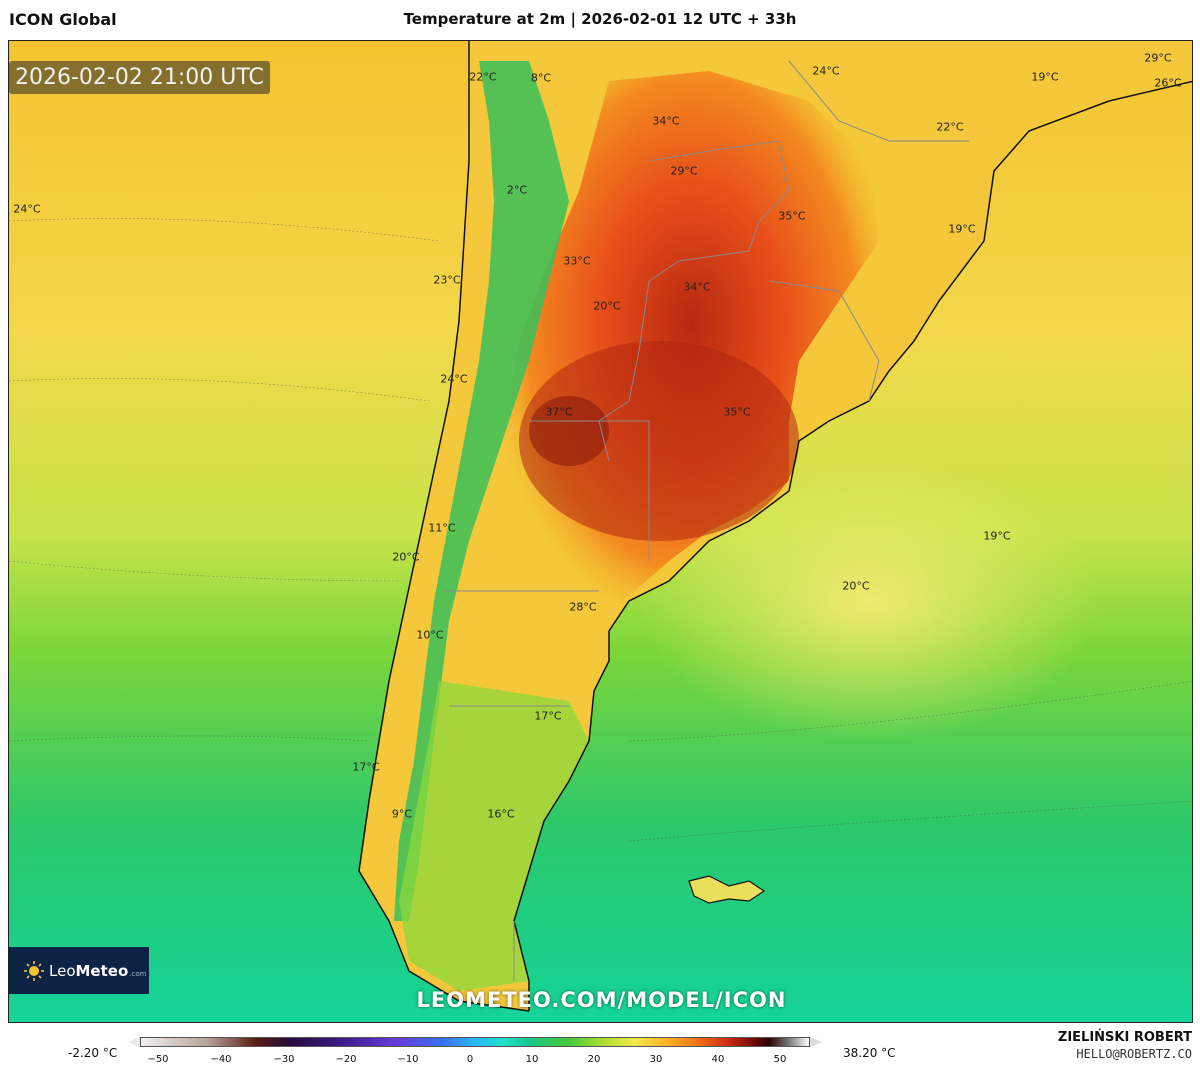 The height and width of the screenshot is (1068, 1200). Describe the element at coordinates (475, 1042) in the screenshot. I see `legend-color-bar` at that location.